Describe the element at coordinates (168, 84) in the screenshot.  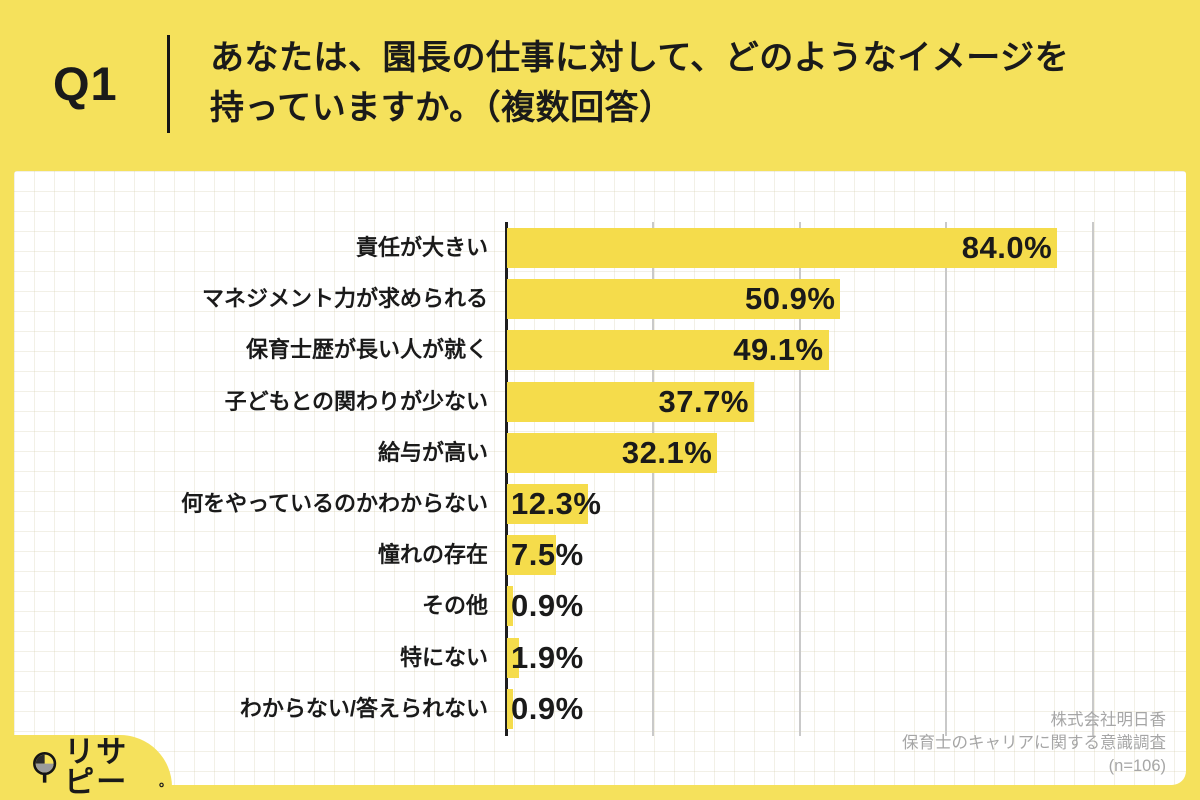
I see `header-divider` at that location.